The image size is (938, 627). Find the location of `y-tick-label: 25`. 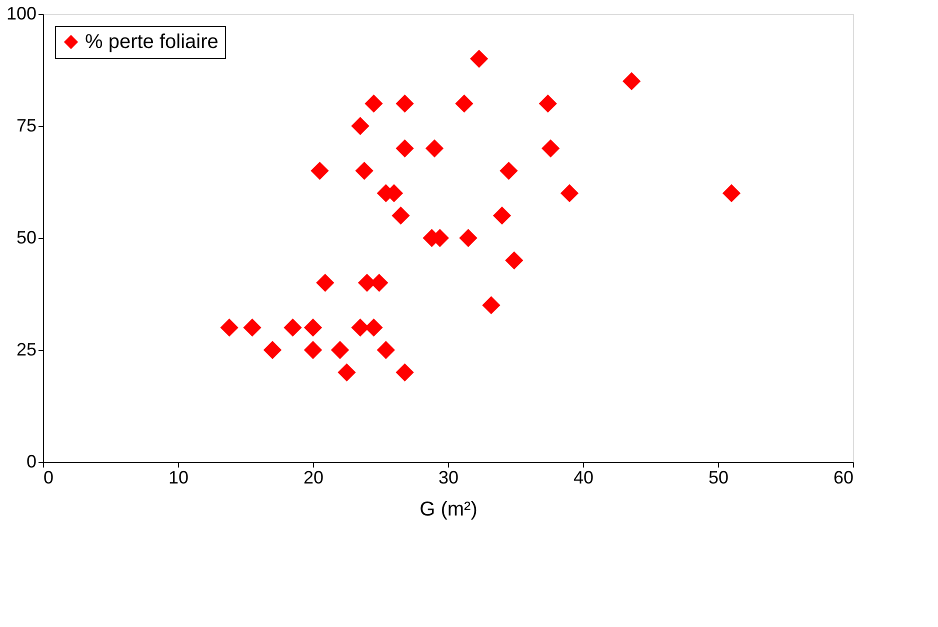

y-tick-label: 25 is located at coordinates (26, 350).